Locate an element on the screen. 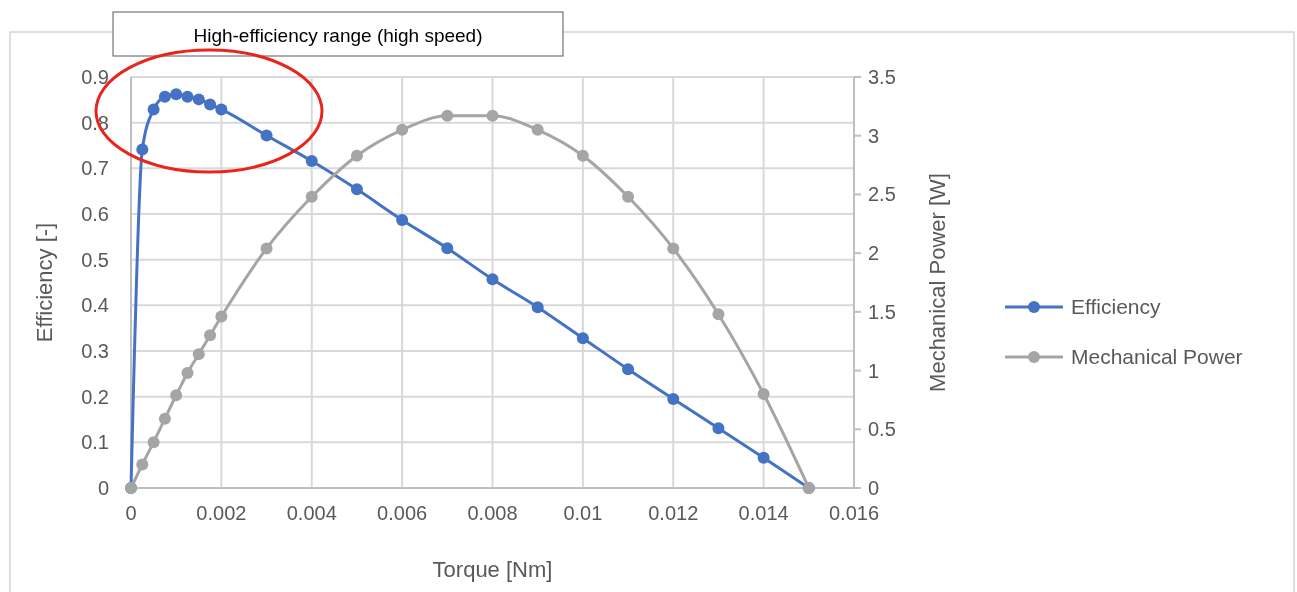 The image size is (1297, 592). y-tick-label: 0.1 is located at coordinates (95, 442).